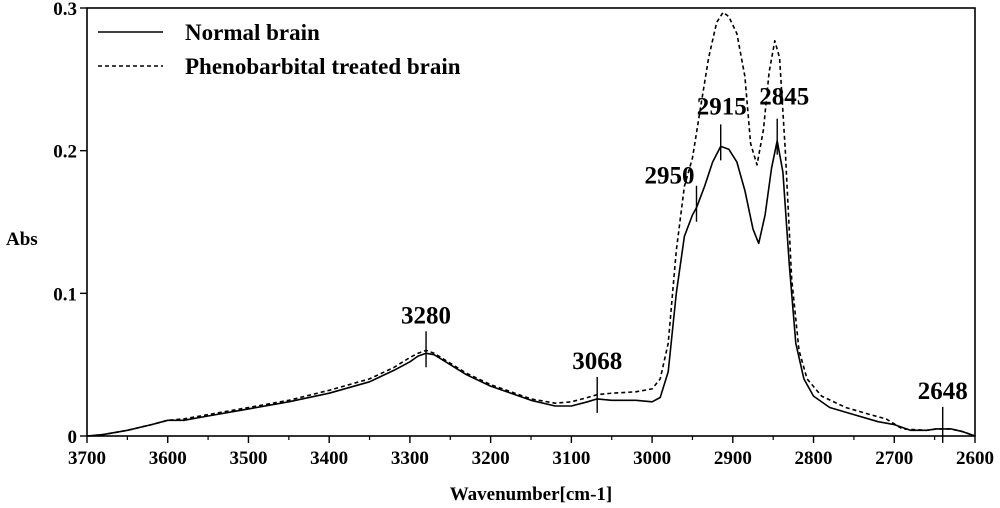 This screenshot has height=508, width=1000. What do you see at coordinates (65, 10) in the screenshot?
I see `y-tick-label: 0.3` at bounding box center [65, 10].